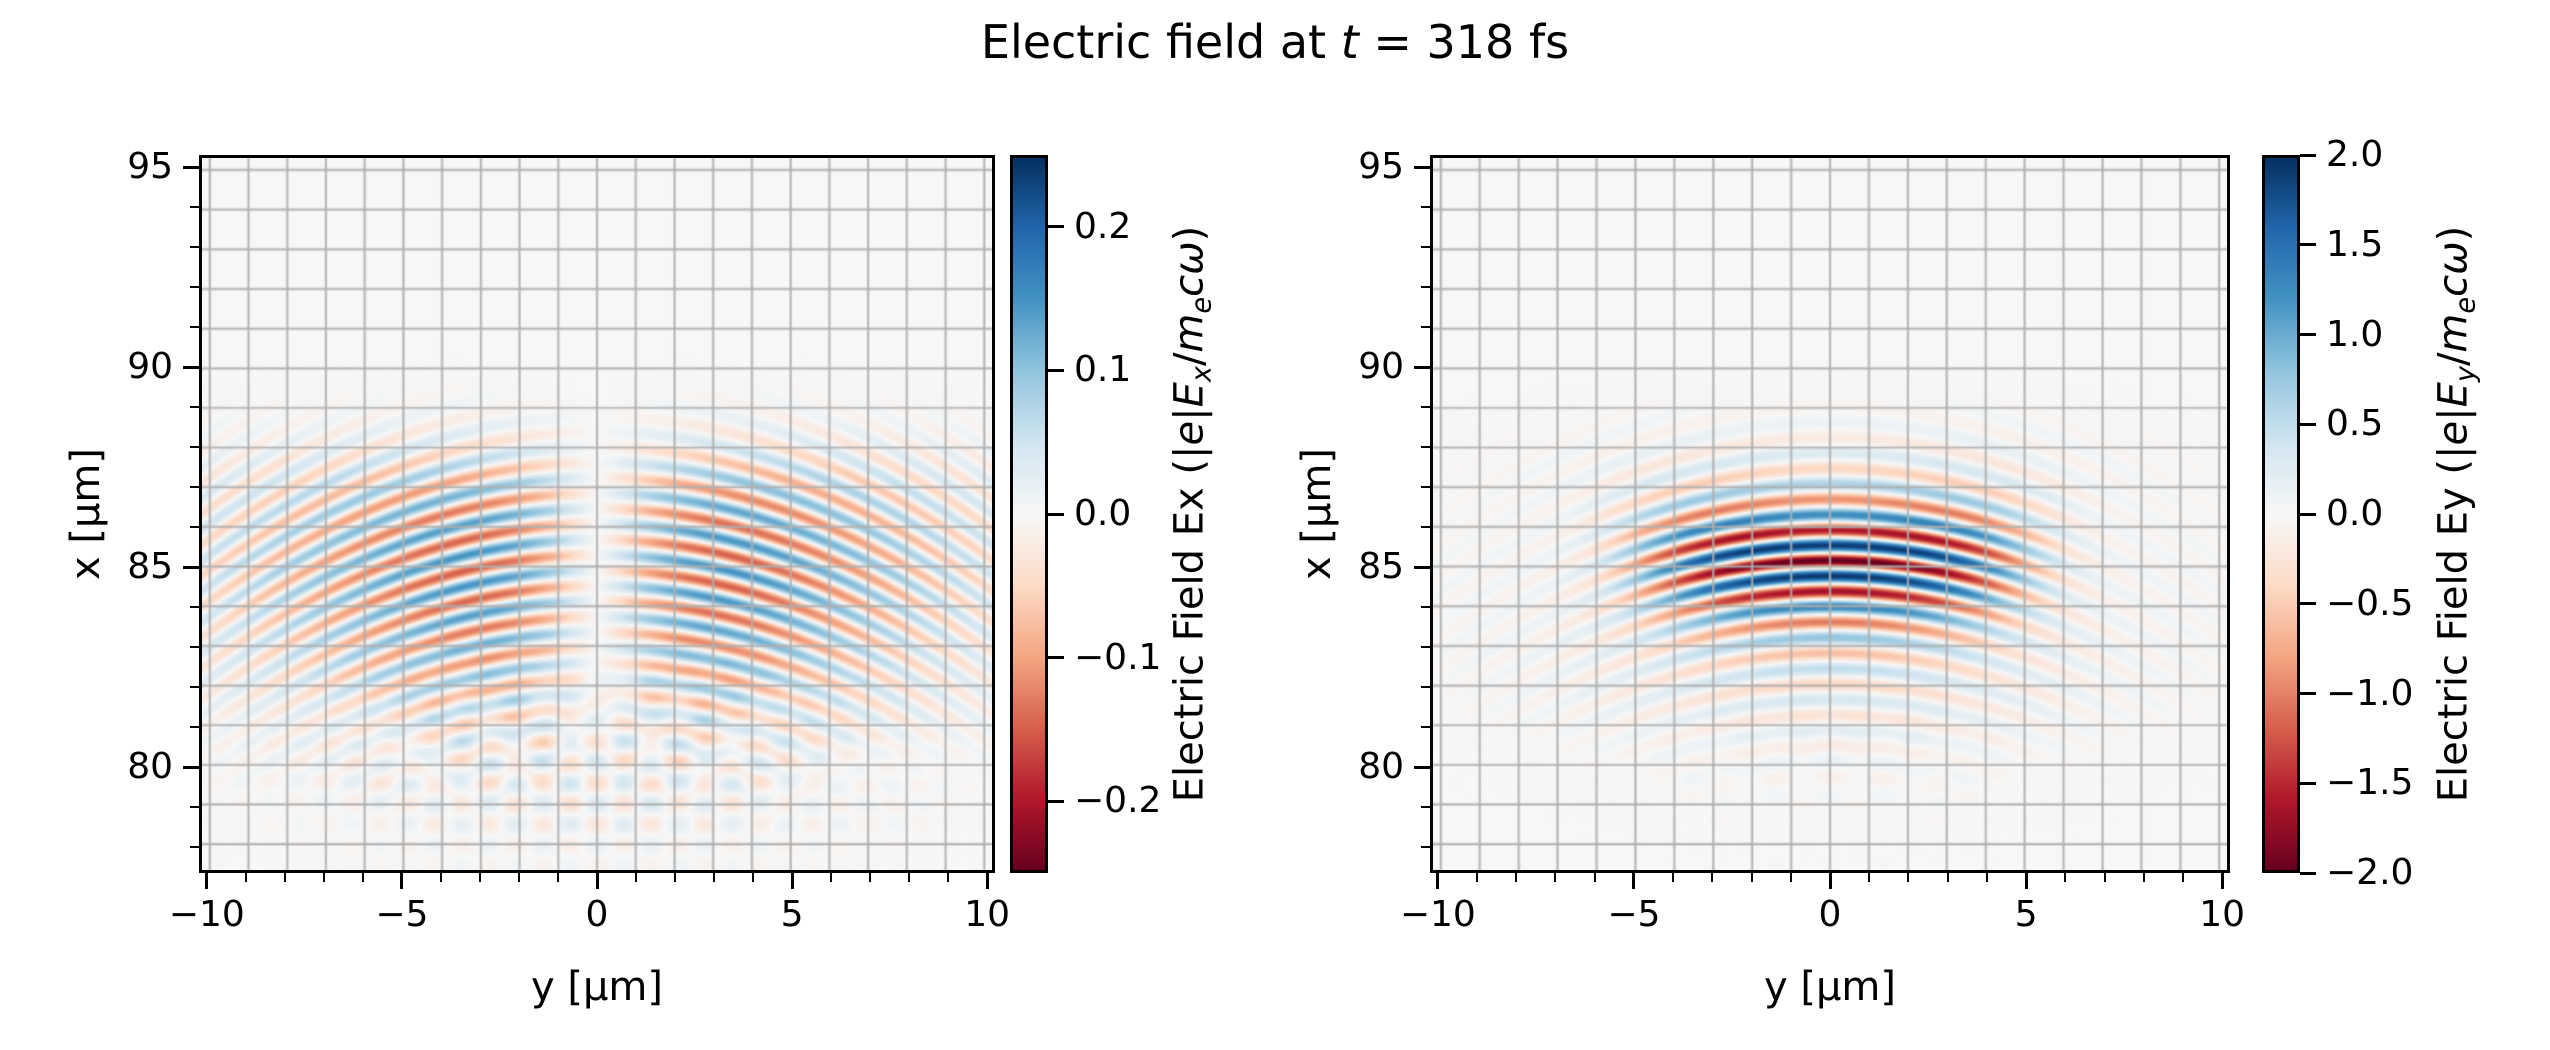  I want to click on label-segment: m, so click(2453, 333).